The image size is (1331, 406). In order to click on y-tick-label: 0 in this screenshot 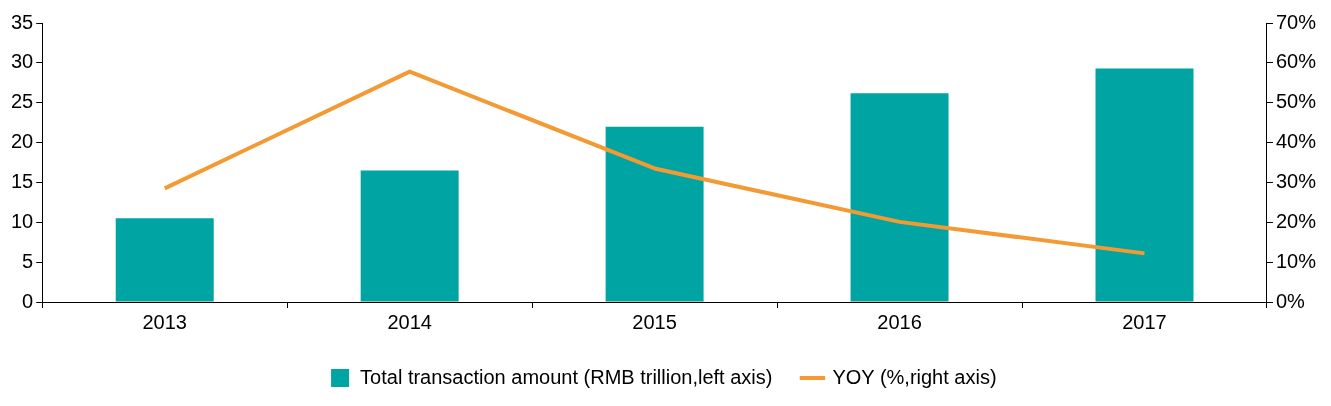, I will do `click(28, 300)`.